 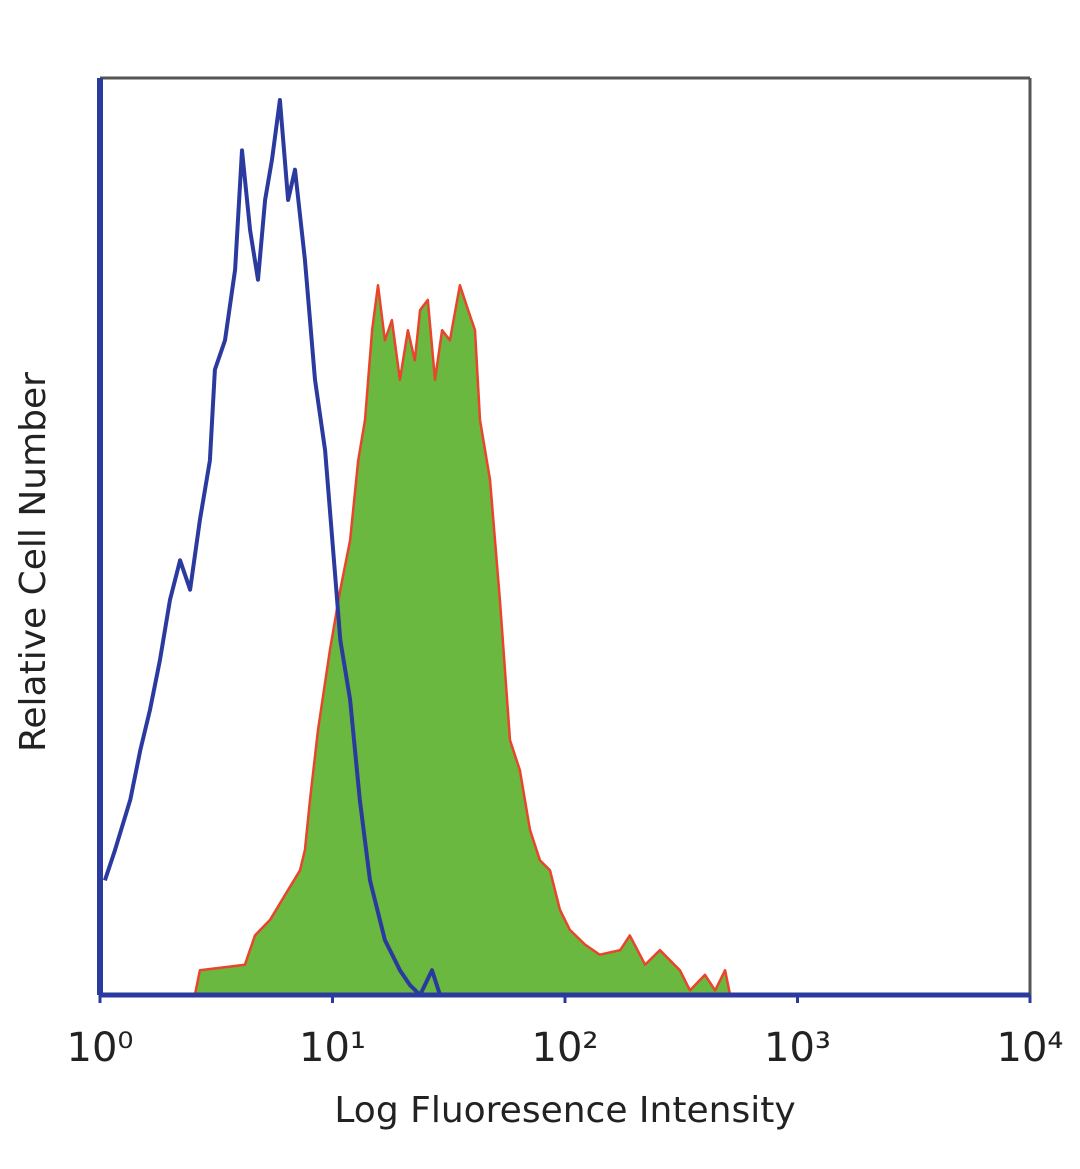 What do you see at coordinates (100, 1048) in the screenshot?
I see `x-tick-label: 10⁰` at bounding box center [100, 1048].